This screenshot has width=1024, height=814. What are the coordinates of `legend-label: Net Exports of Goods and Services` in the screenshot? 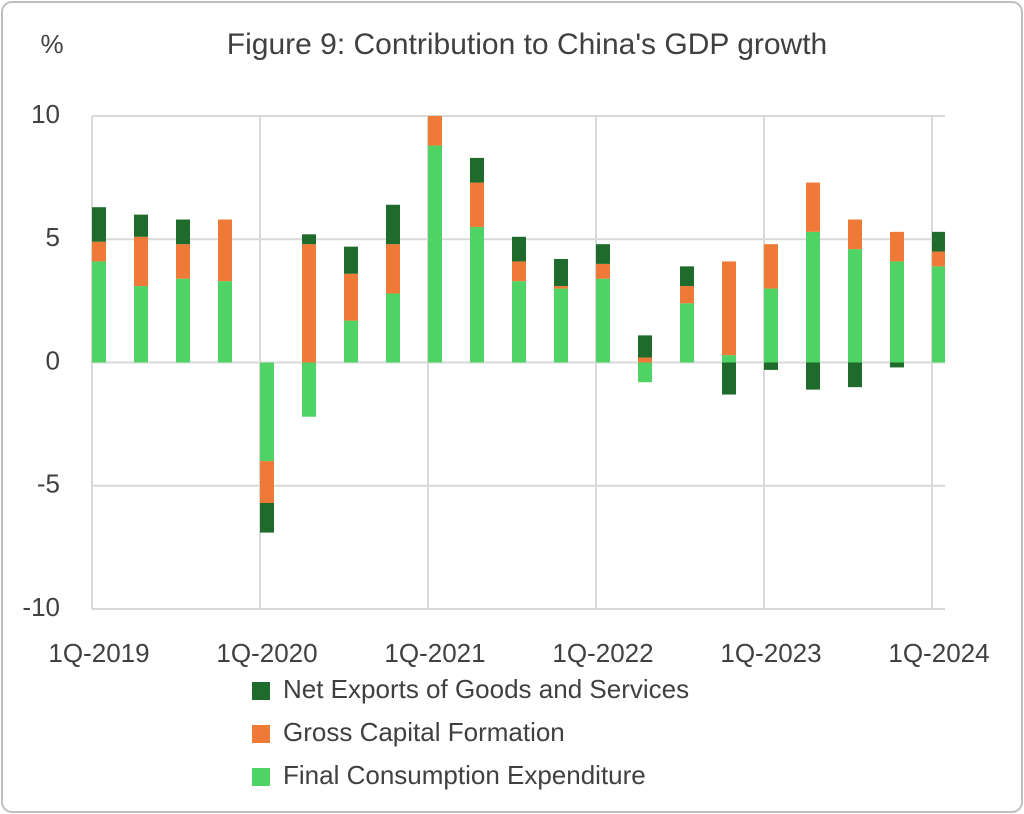 It's located at (486, 689).